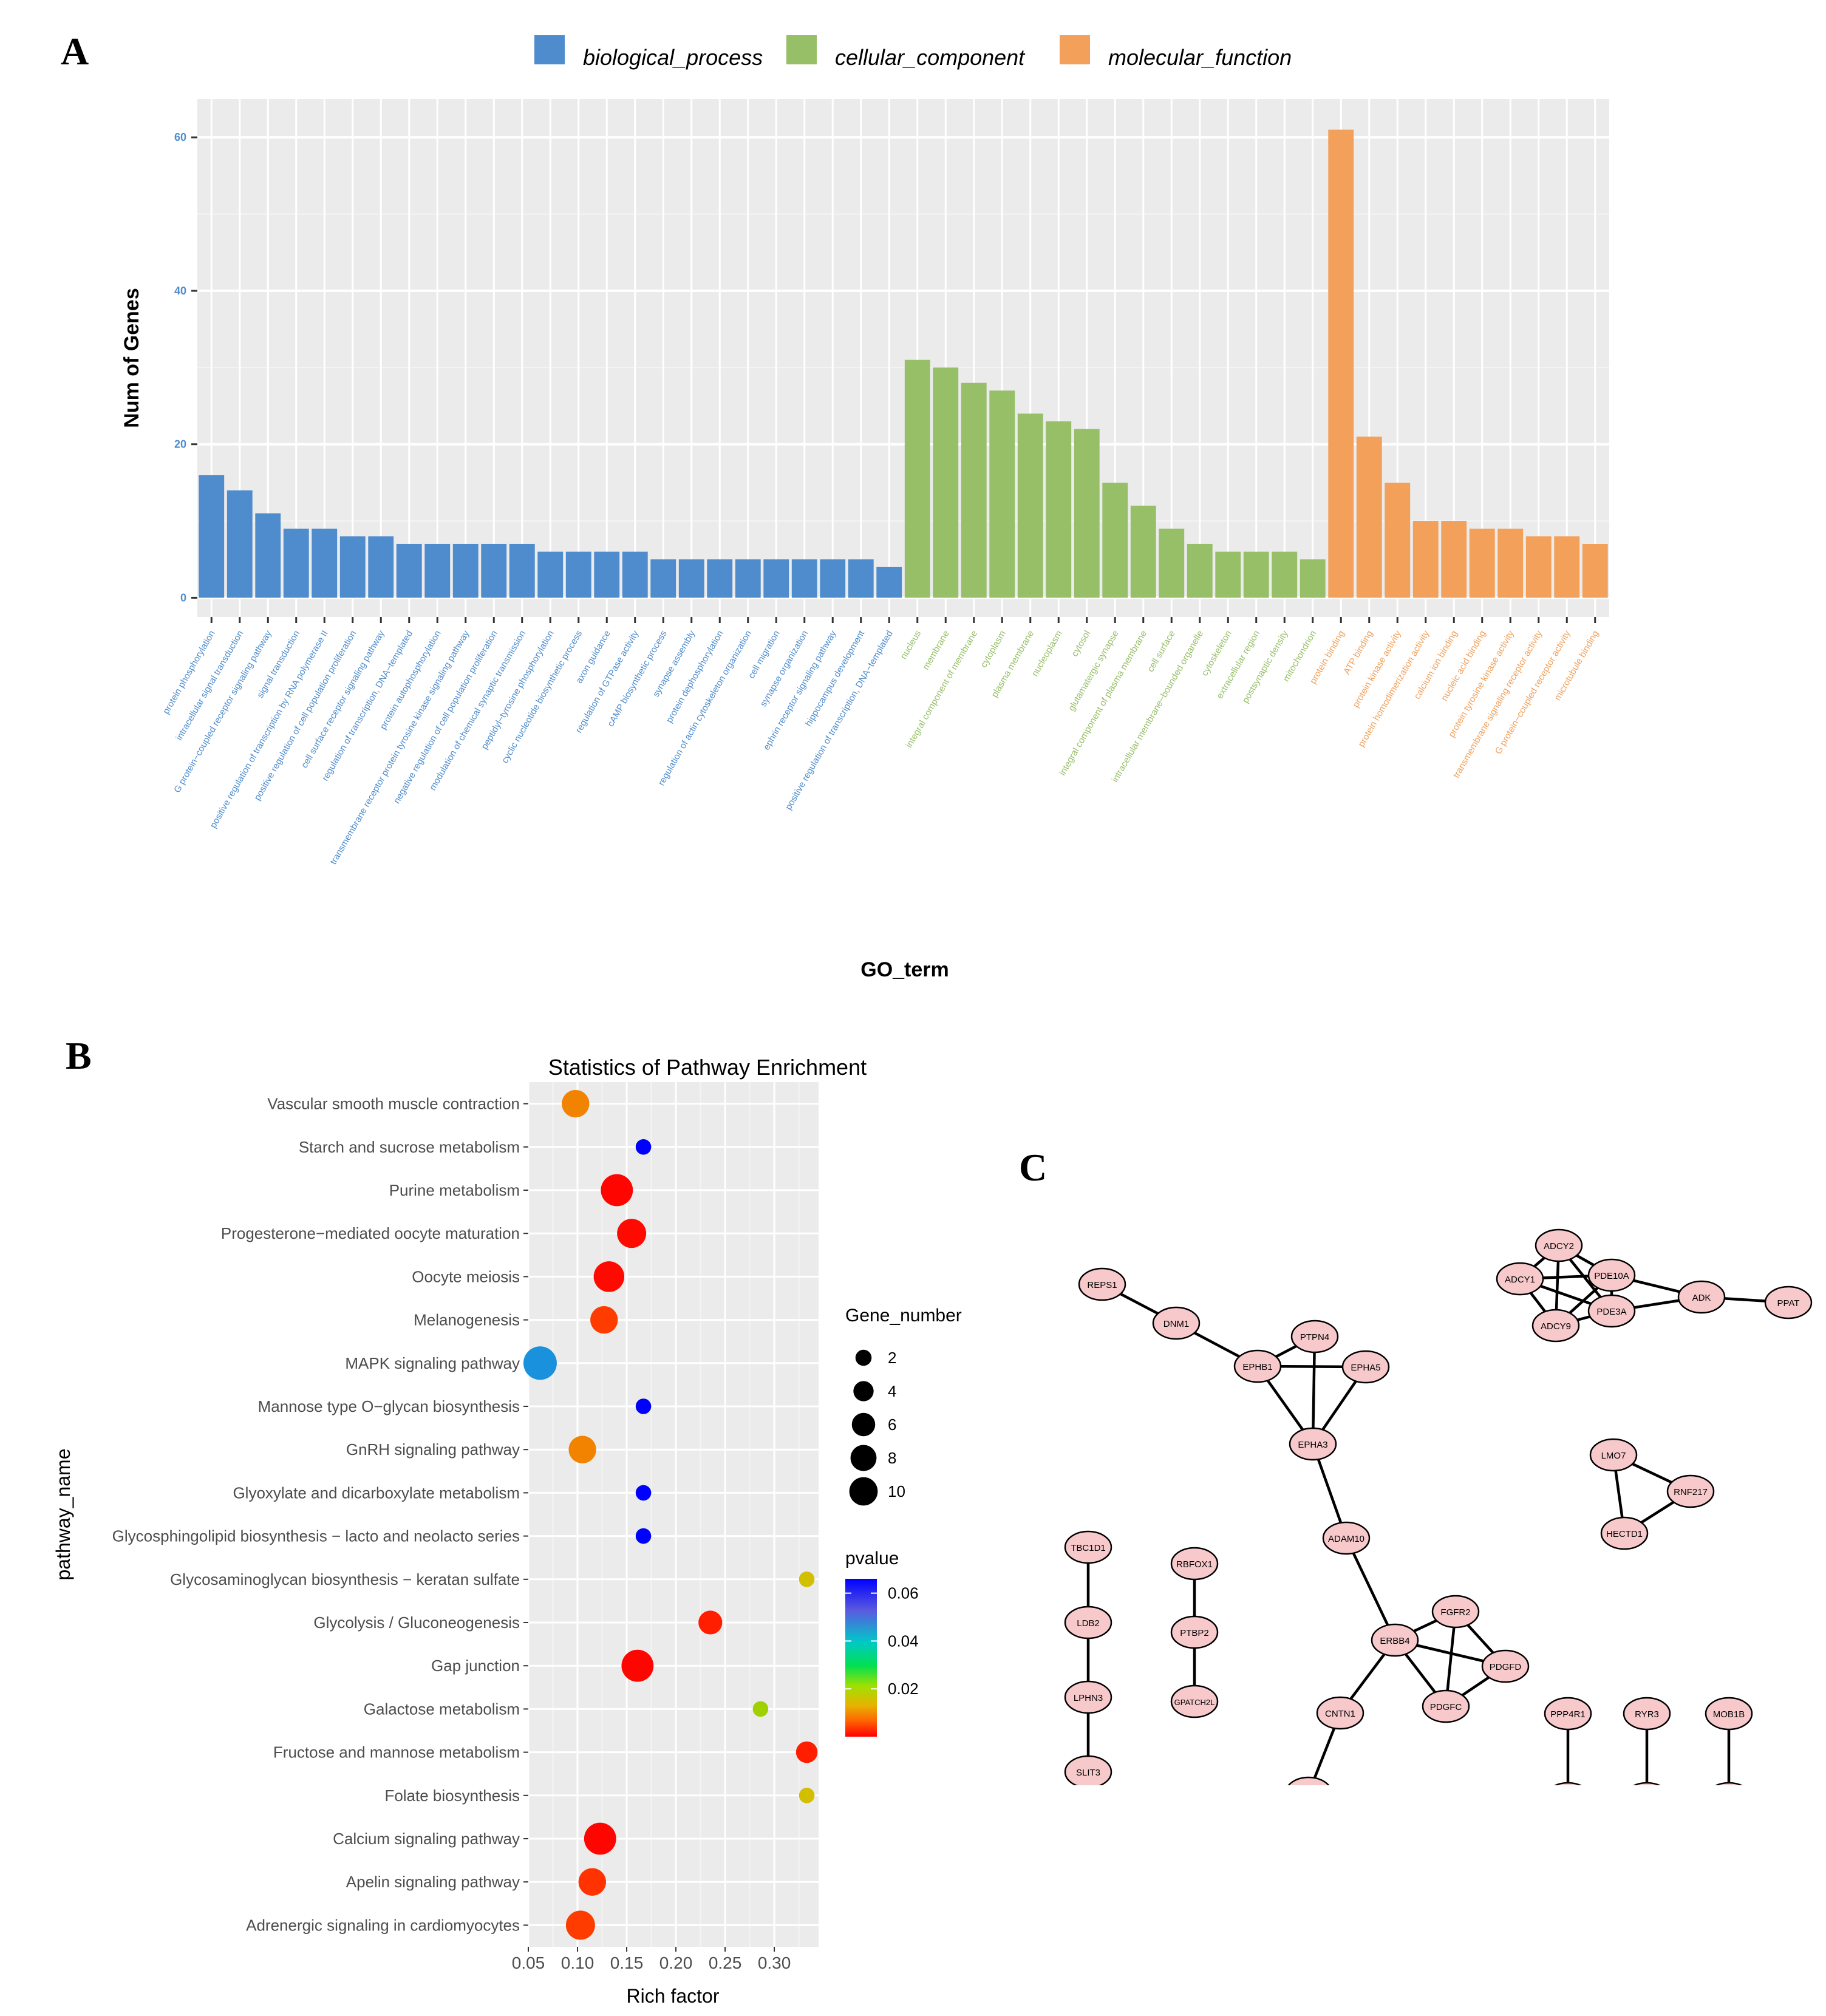  I want to click on node-adcy1, so click(1520, 1279).